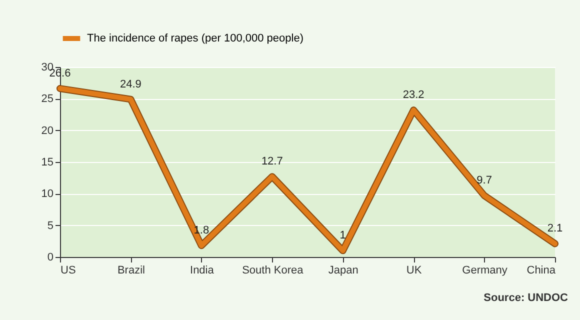  I want to click on y-tick-label: 15, so click(47, 162).